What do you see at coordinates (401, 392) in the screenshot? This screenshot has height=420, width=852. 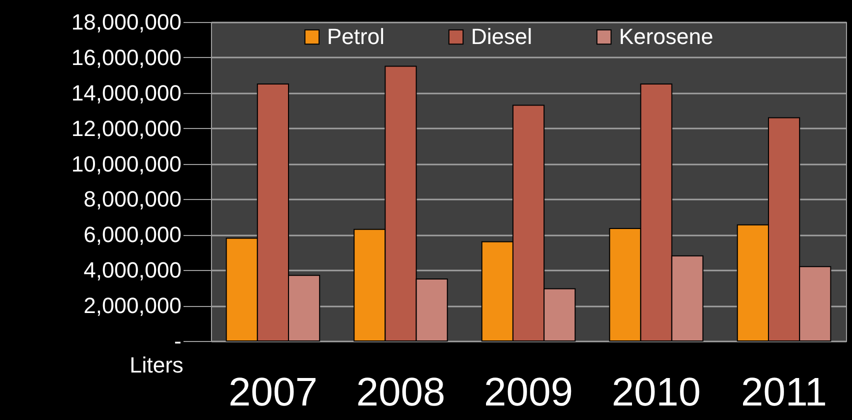 I see `x-tick-label: 2008` at bounding box center [401, 392].